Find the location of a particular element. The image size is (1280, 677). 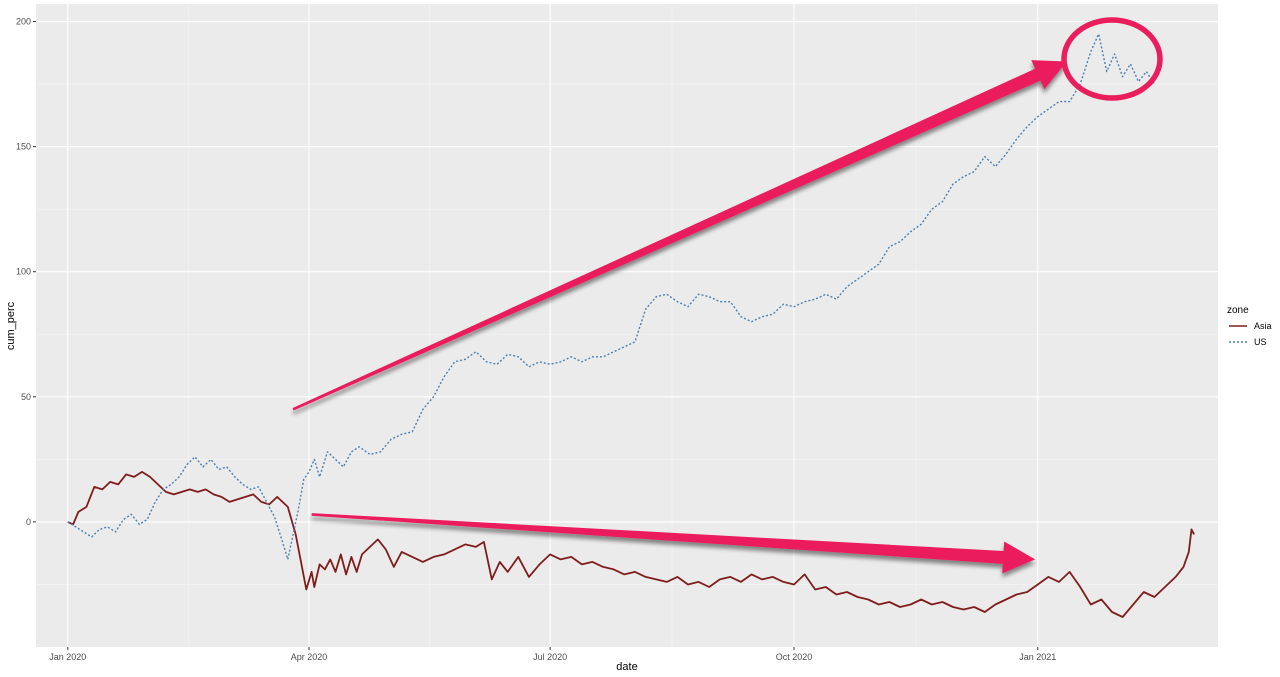

y-tick-label: 200 is located at coordinates (23, 22).